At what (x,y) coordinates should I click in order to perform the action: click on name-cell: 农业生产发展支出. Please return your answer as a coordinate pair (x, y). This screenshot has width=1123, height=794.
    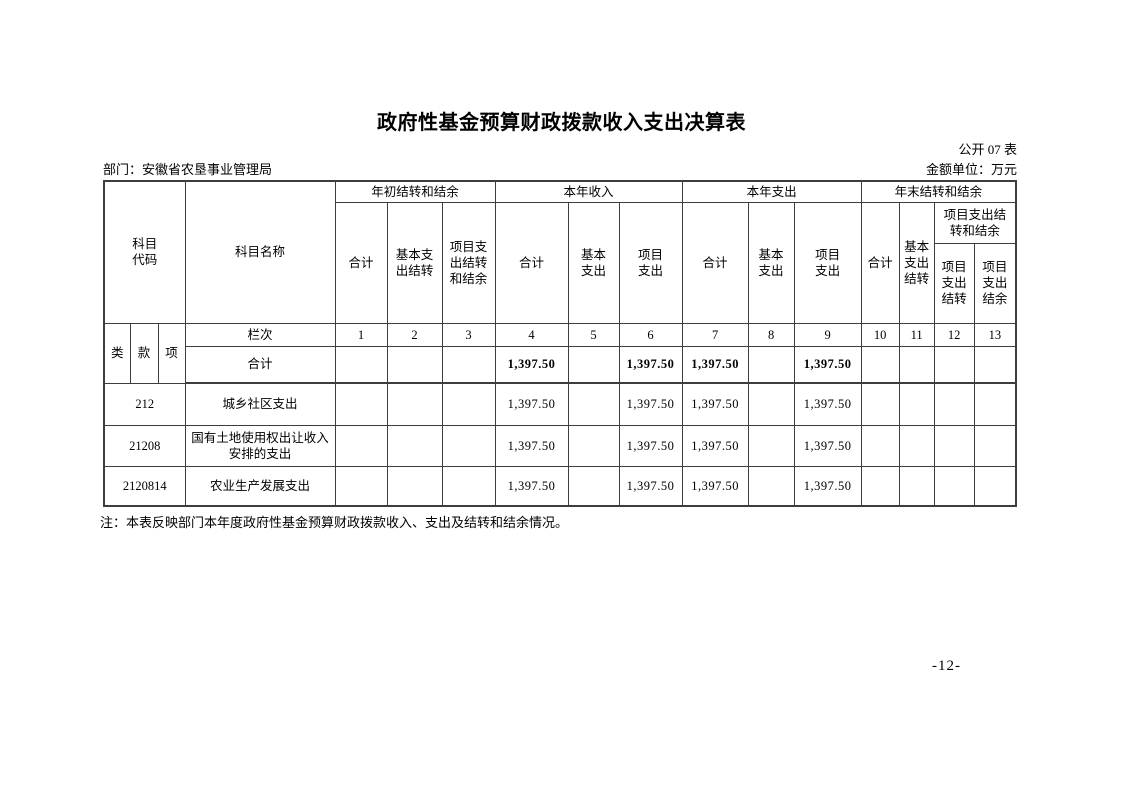
    Looking at the image, I should click on (260, 486).